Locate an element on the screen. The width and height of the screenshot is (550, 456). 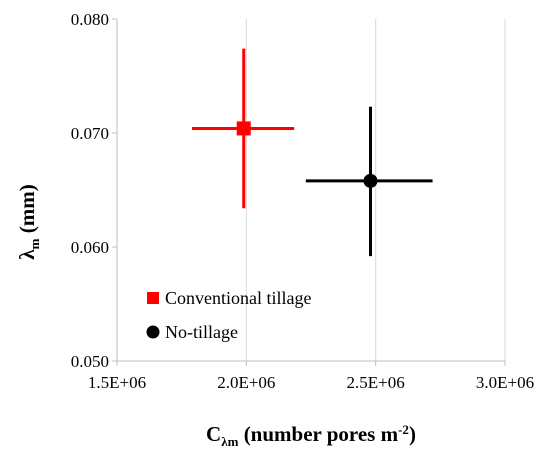
series-no-tillage is located at coordinates (369, 181).